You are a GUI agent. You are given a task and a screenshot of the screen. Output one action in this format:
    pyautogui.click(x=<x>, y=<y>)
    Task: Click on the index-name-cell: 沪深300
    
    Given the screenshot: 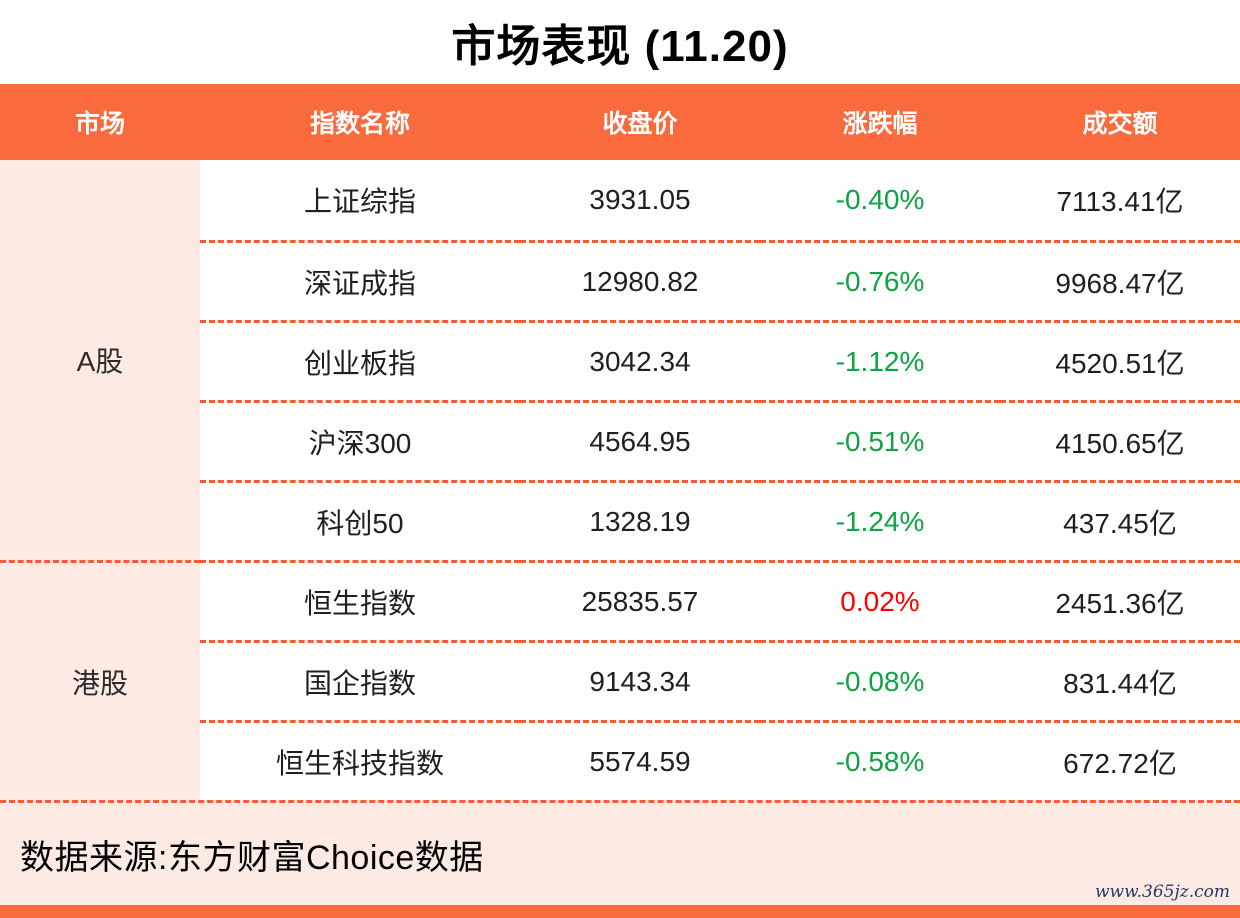 What is the action you would take?
    pyautogui.click(x=360, y=440)
    